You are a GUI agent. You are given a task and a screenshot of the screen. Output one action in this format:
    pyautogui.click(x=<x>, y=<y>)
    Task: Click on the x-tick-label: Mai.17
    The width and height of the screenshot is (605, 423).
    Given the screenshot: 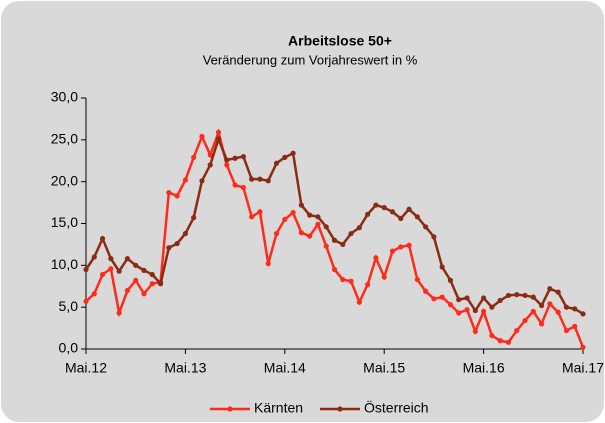 What is the action you would take?
    pyautogui.click(x=583, y=368)
    